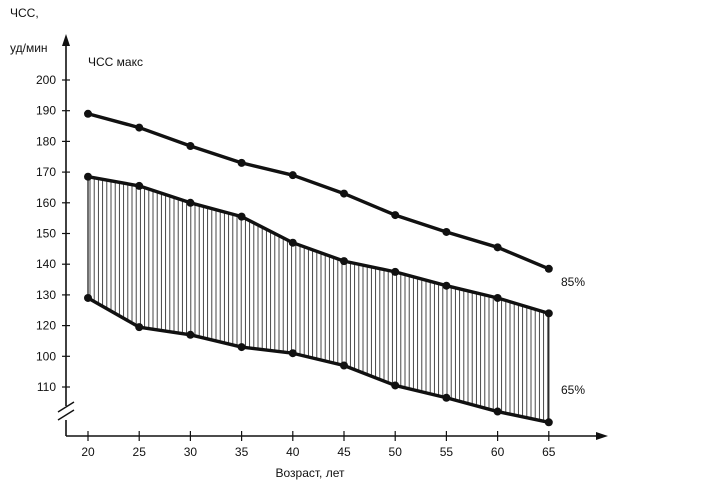 This screenshot has height=491, width=711. I want to click on y-tick-label: 110, so click(46, 387).